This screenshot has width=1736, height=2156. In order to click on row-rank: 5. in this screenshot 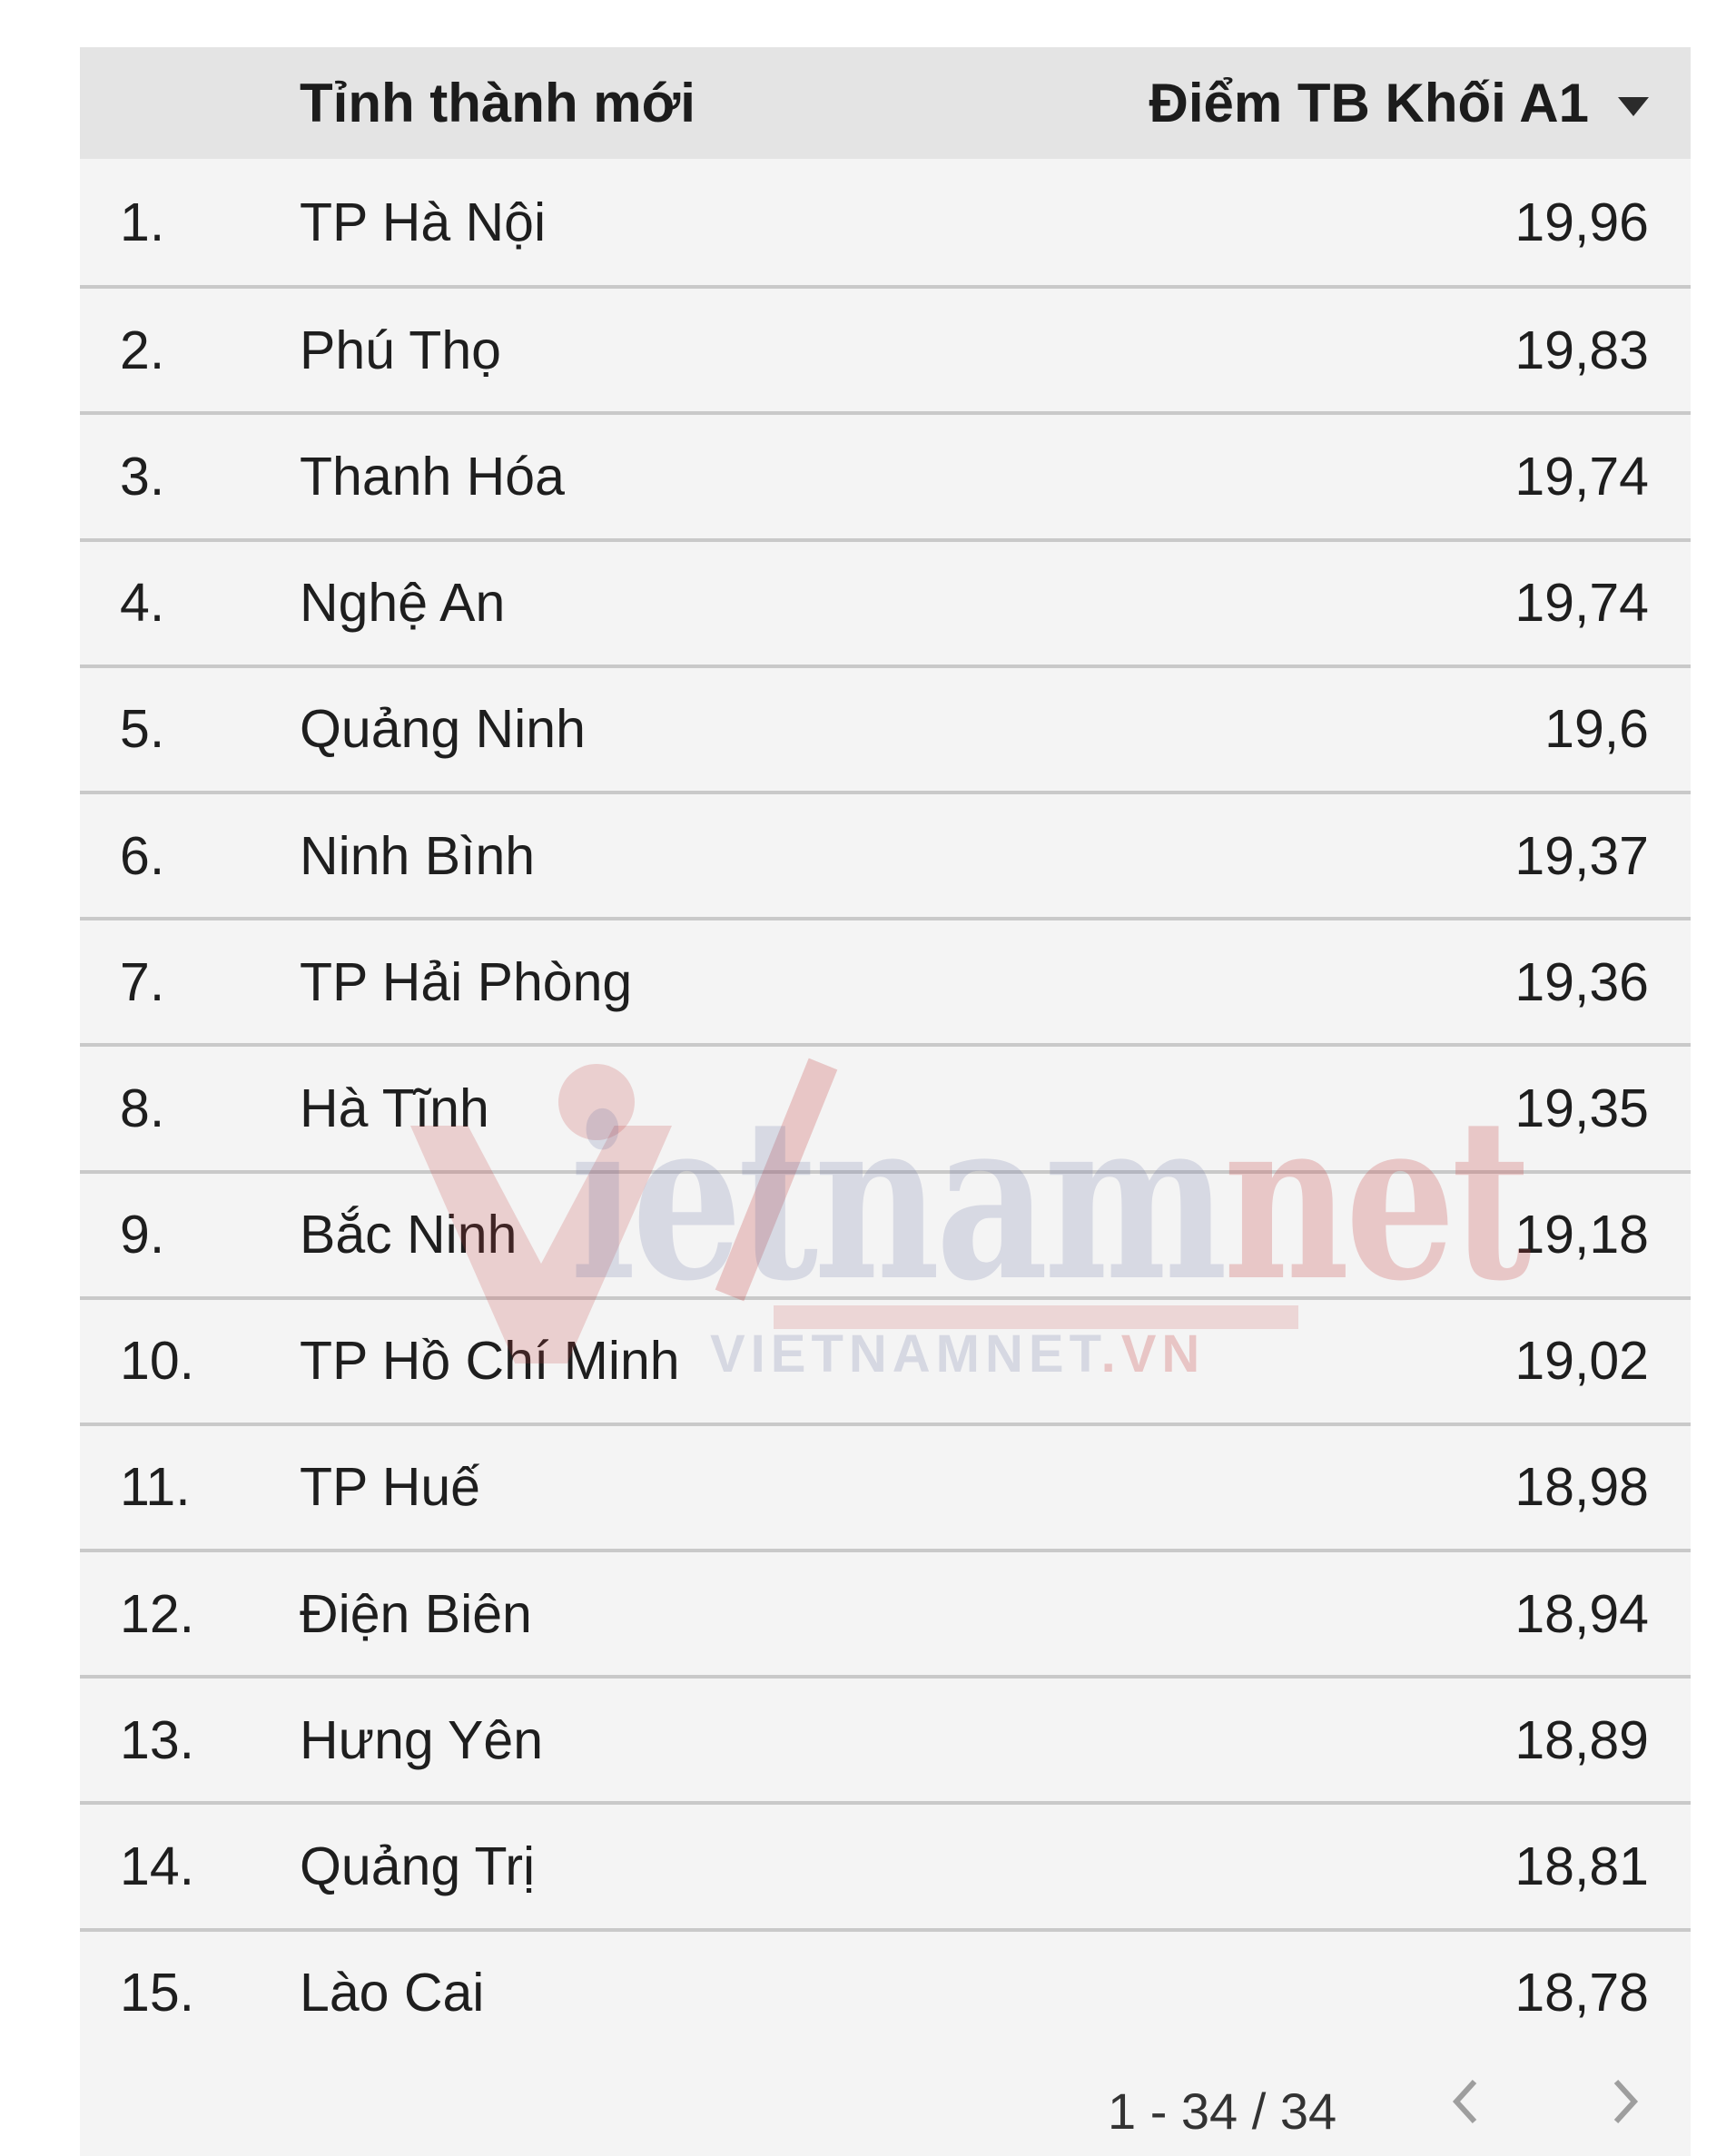, I will do `click(142, 729)`.